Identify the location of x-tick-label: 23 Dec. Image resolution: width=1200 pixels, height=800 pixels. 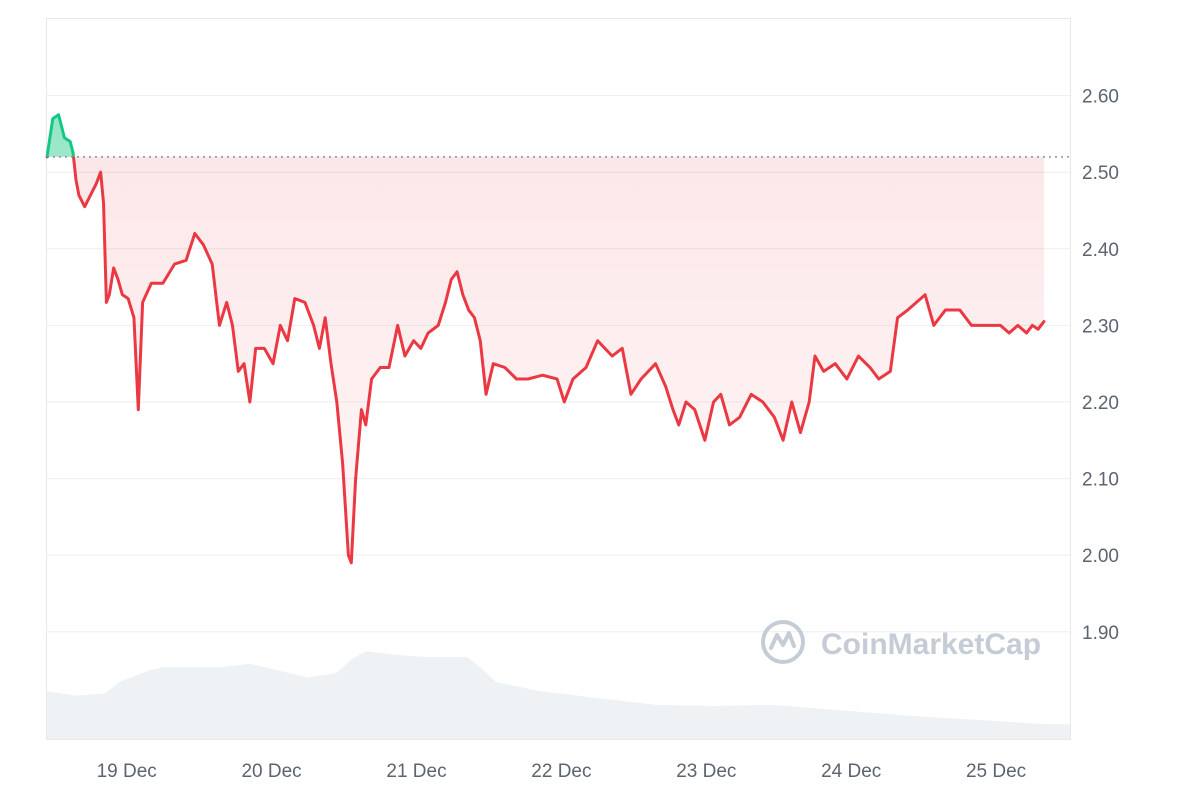
(706, 771).